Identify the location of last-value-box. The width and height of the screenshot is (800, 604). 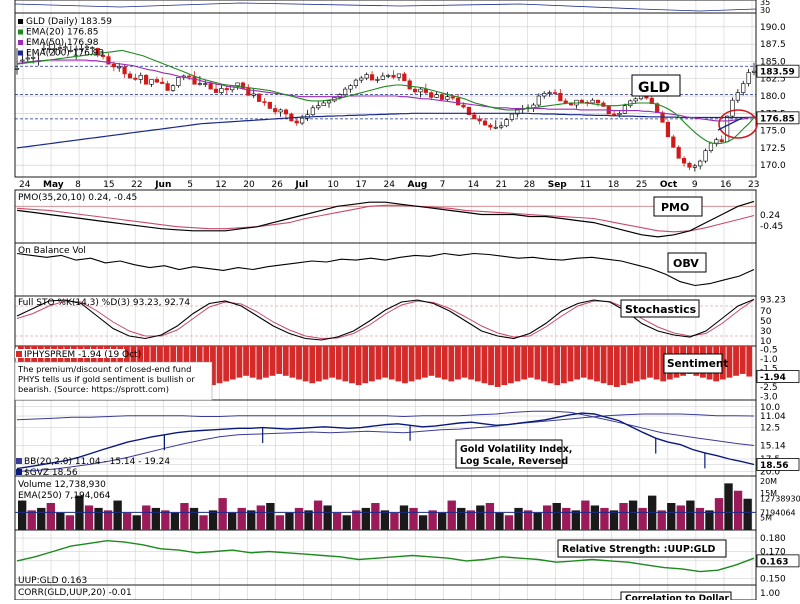
(778, 561).